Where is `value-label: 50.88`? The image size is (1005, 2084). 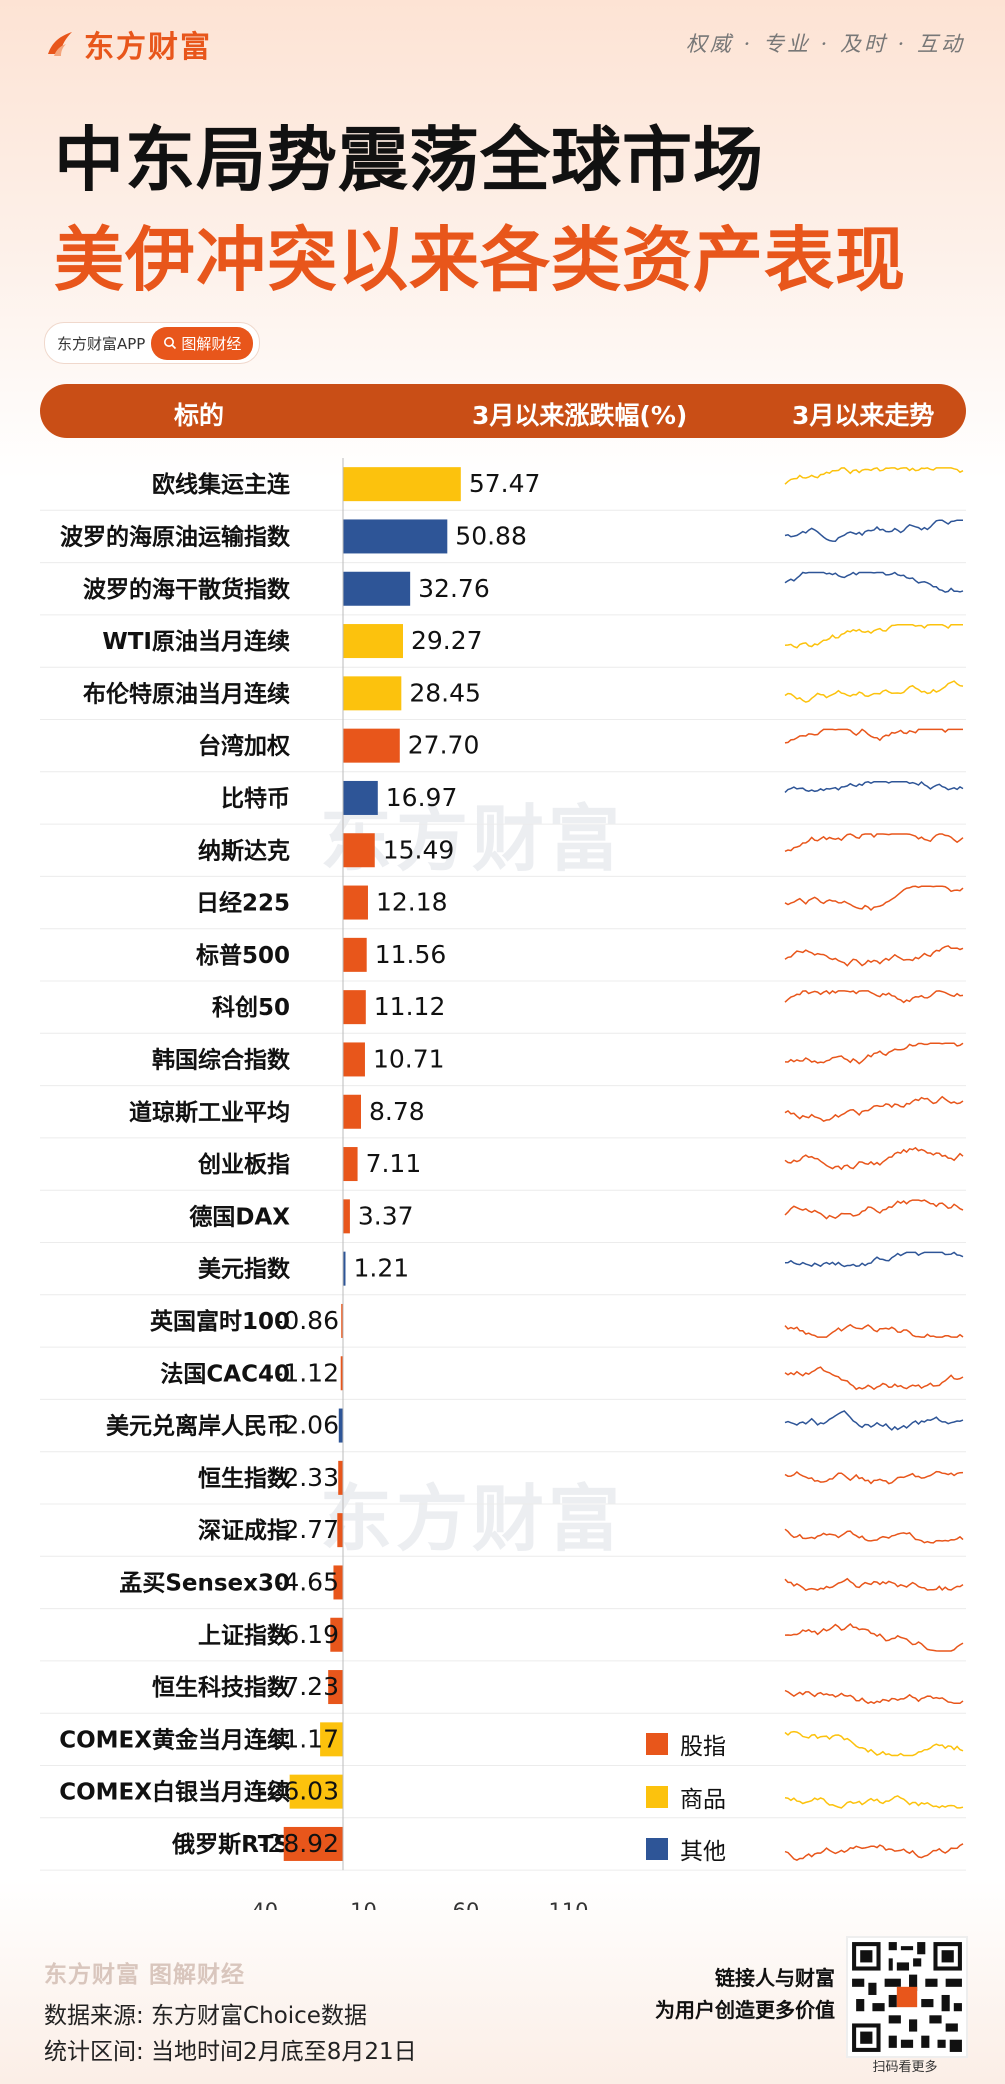 value-label: 50.88 is located at coordinates (491, 535).